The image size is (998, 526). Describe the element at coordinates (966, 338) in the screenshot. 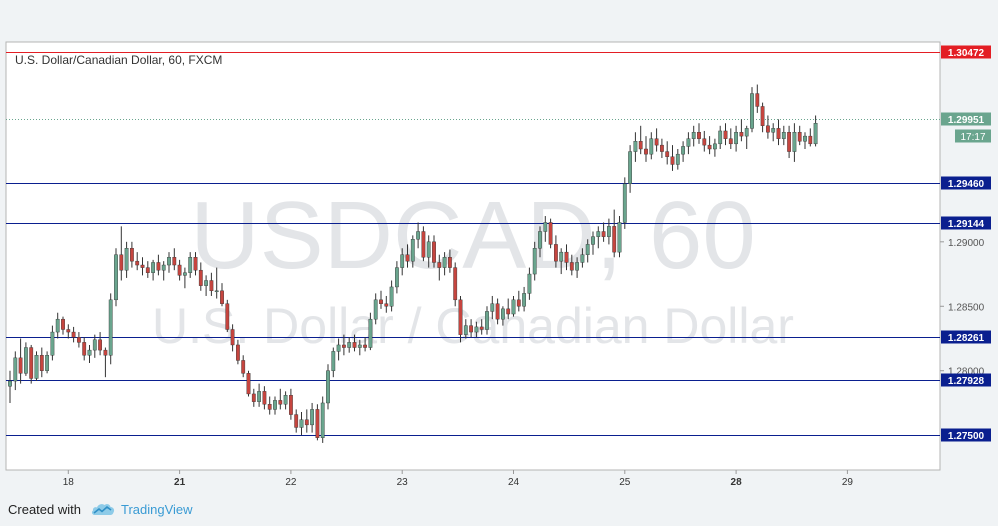

I see `level-price-label: 1.28261` at that location.